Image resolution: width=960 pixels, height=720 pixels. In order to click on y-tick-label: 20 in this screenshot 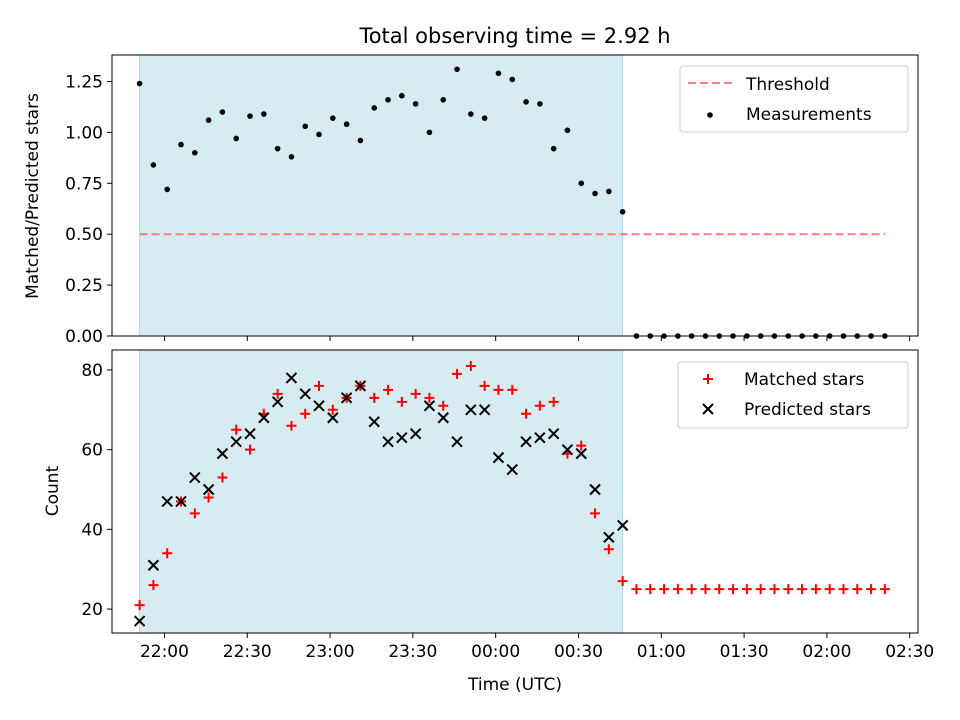, I will do `click(92, 610)`.